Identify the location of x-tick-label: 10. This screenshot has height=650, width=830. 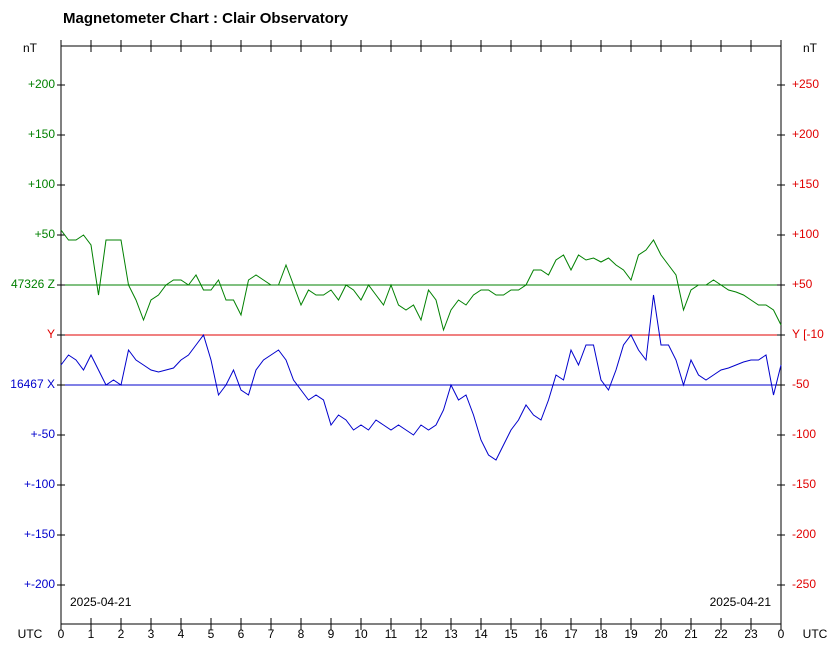
(361, 634).